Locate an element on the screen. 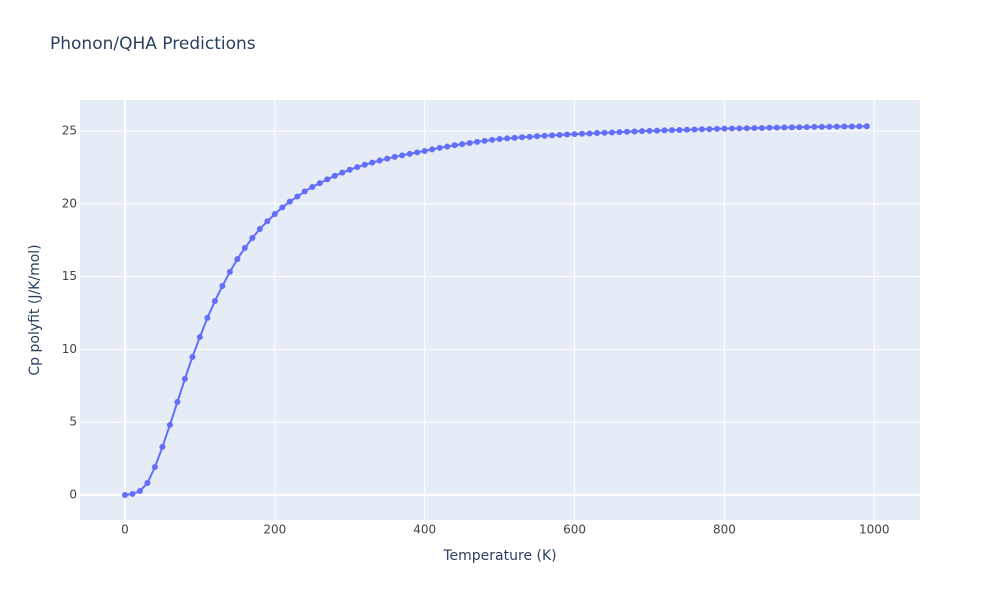 The height and width of the screenshot is (600, 1000). y-tick-label: 20 is located at coordinates (69, 203).